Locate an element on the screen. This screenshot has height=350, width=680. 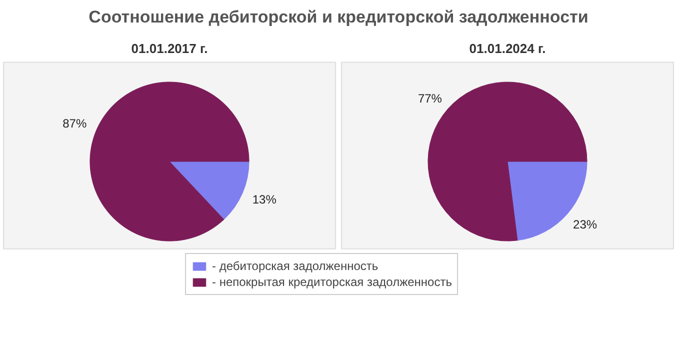
chart-title: Соотношение дебиторской и кредиторской задолженности is located at coordinates (338, 17).